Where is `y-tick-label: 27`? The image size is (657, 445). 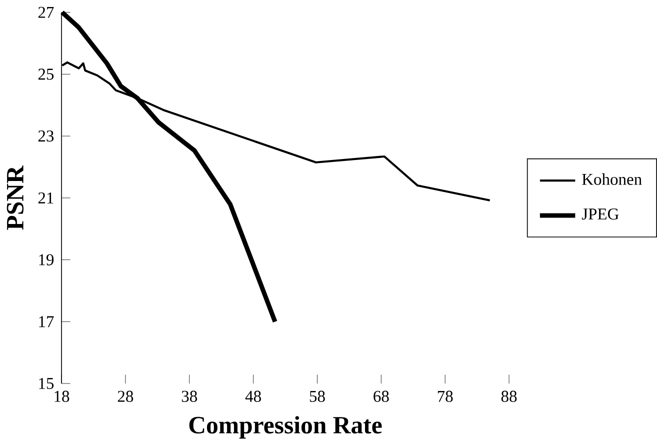 y-tick-label: 27 is located at coordinates (46, 12).